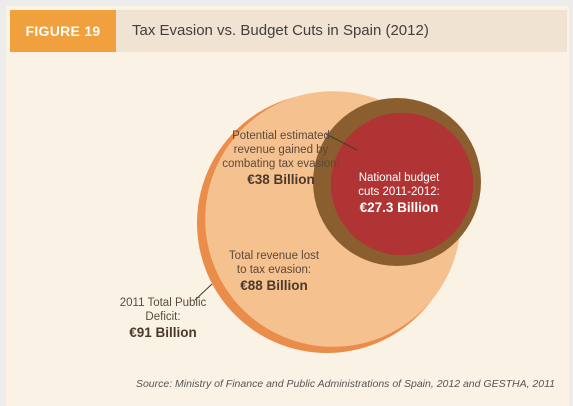 The height and width of the screenshot is (406, 573). I want to click on figure-number: FIGURE 19, so click(63, 31).